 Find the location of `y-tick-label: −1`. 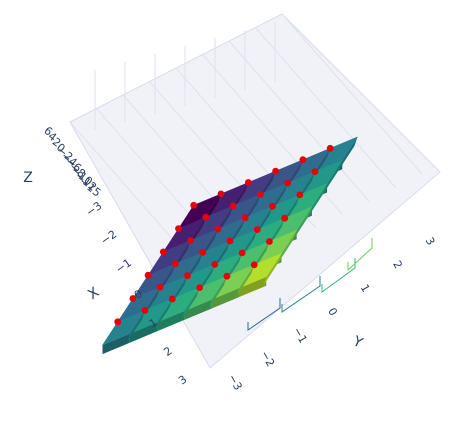

y-tick-label: −1 is located at coordinates (299, 335).